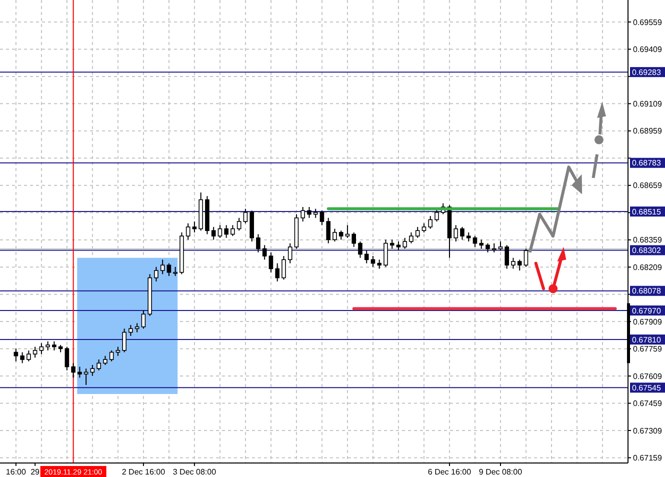 This screenshot has width=665, height=477. Describe the element at coordinates (647, 250) in the screenshot. I see `ref-line-label: 0.68302` at that location.